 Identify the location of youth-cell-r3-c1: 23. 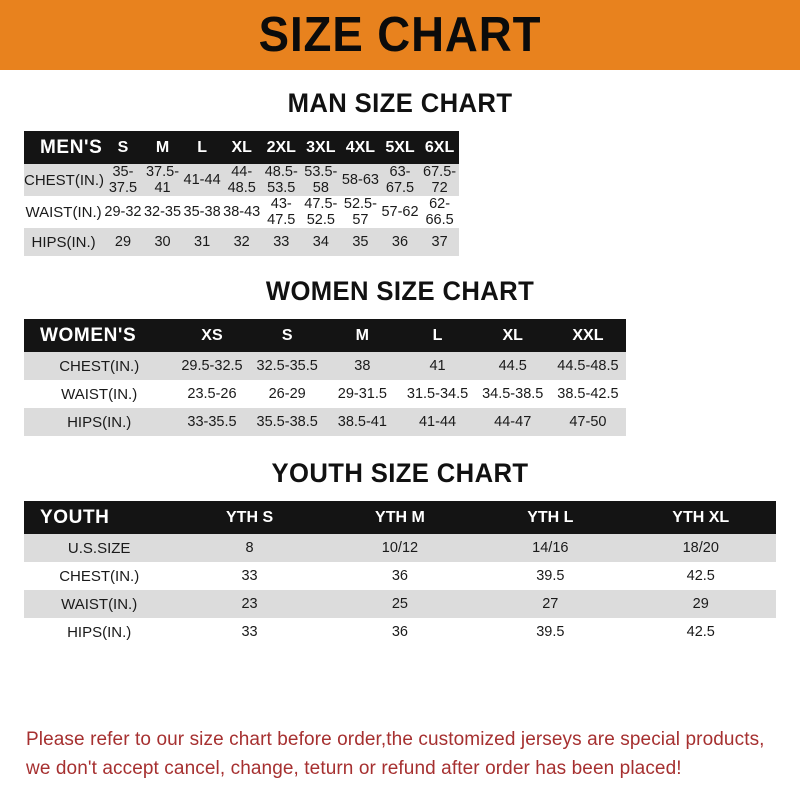
(249, 604).